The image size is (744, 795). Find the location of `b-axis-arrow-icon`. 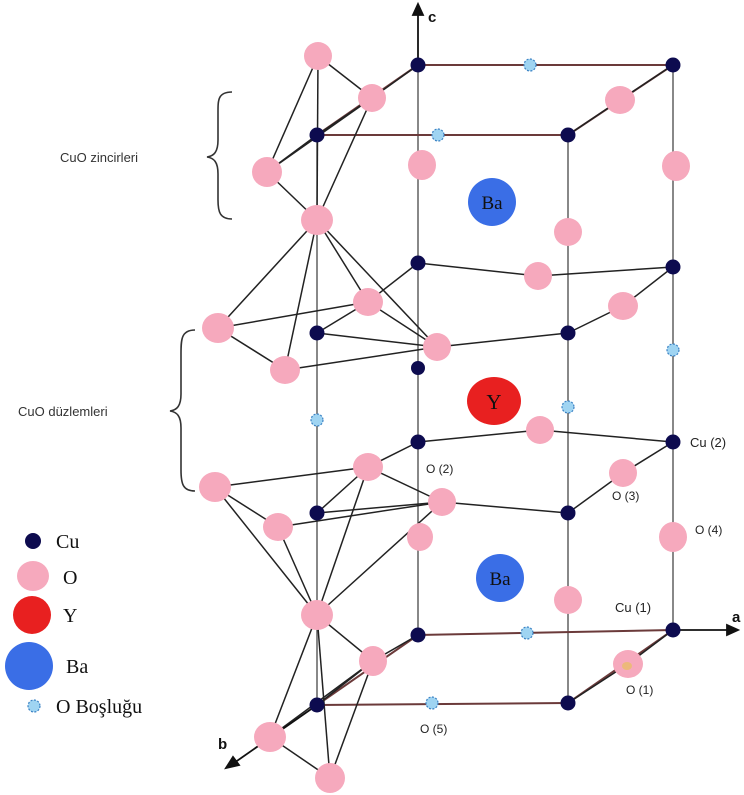

b-axis-arrow-icon is located at coordinates (232, 762).